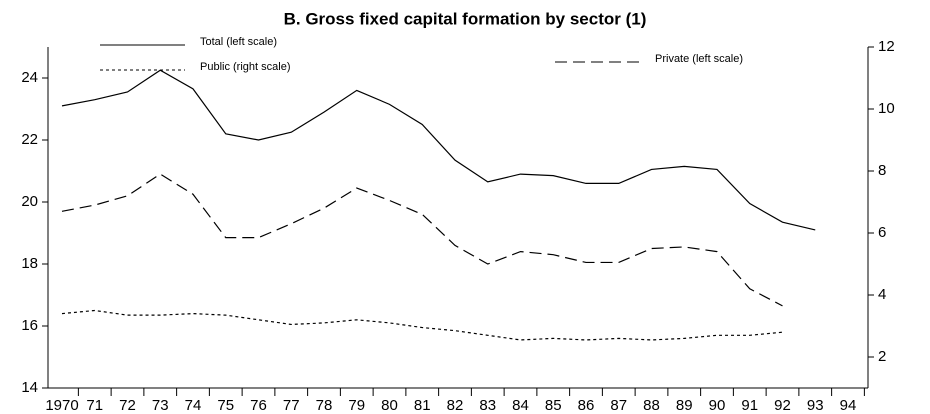 Image resolution: width=930 pixels, height=414 pixels. I want to click on y-tick-label: 18, so click(29, 263).